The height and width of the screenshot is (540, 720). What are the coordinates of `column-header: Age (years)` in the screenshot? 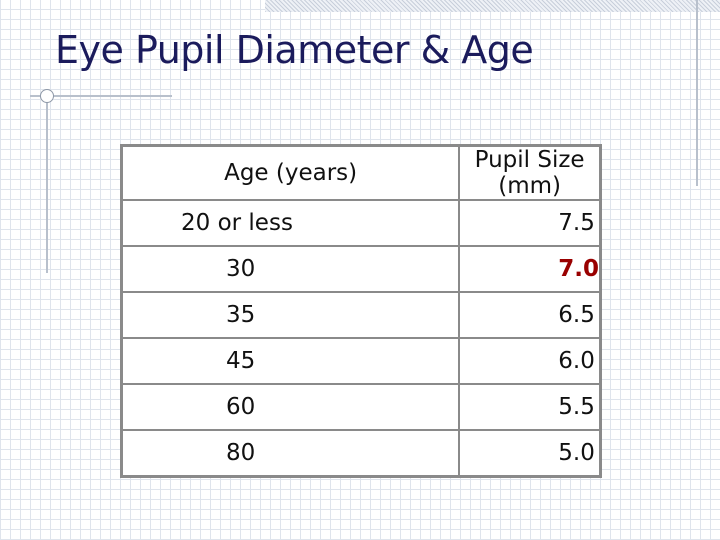 It's located at (290, 172).